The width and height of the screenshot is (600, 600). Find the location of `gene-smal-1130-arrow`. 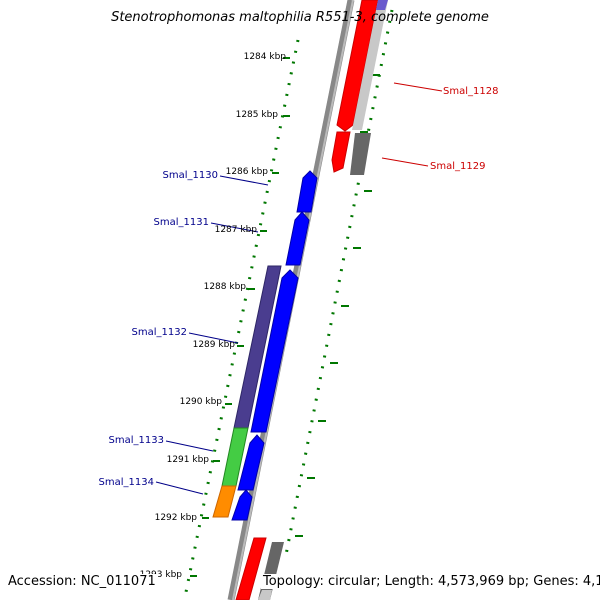

gene-smal-1130-arrow is located at coordinates (307, 191).